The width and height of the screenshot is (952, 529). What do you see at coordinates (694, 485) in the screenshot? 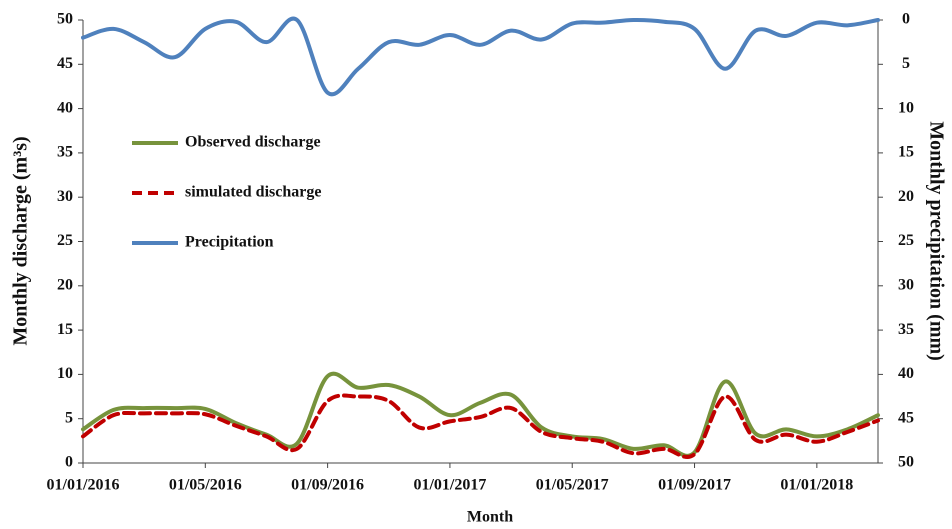
I see `x-tick-label: 01/09/2017` at bounding box center [694, 485].